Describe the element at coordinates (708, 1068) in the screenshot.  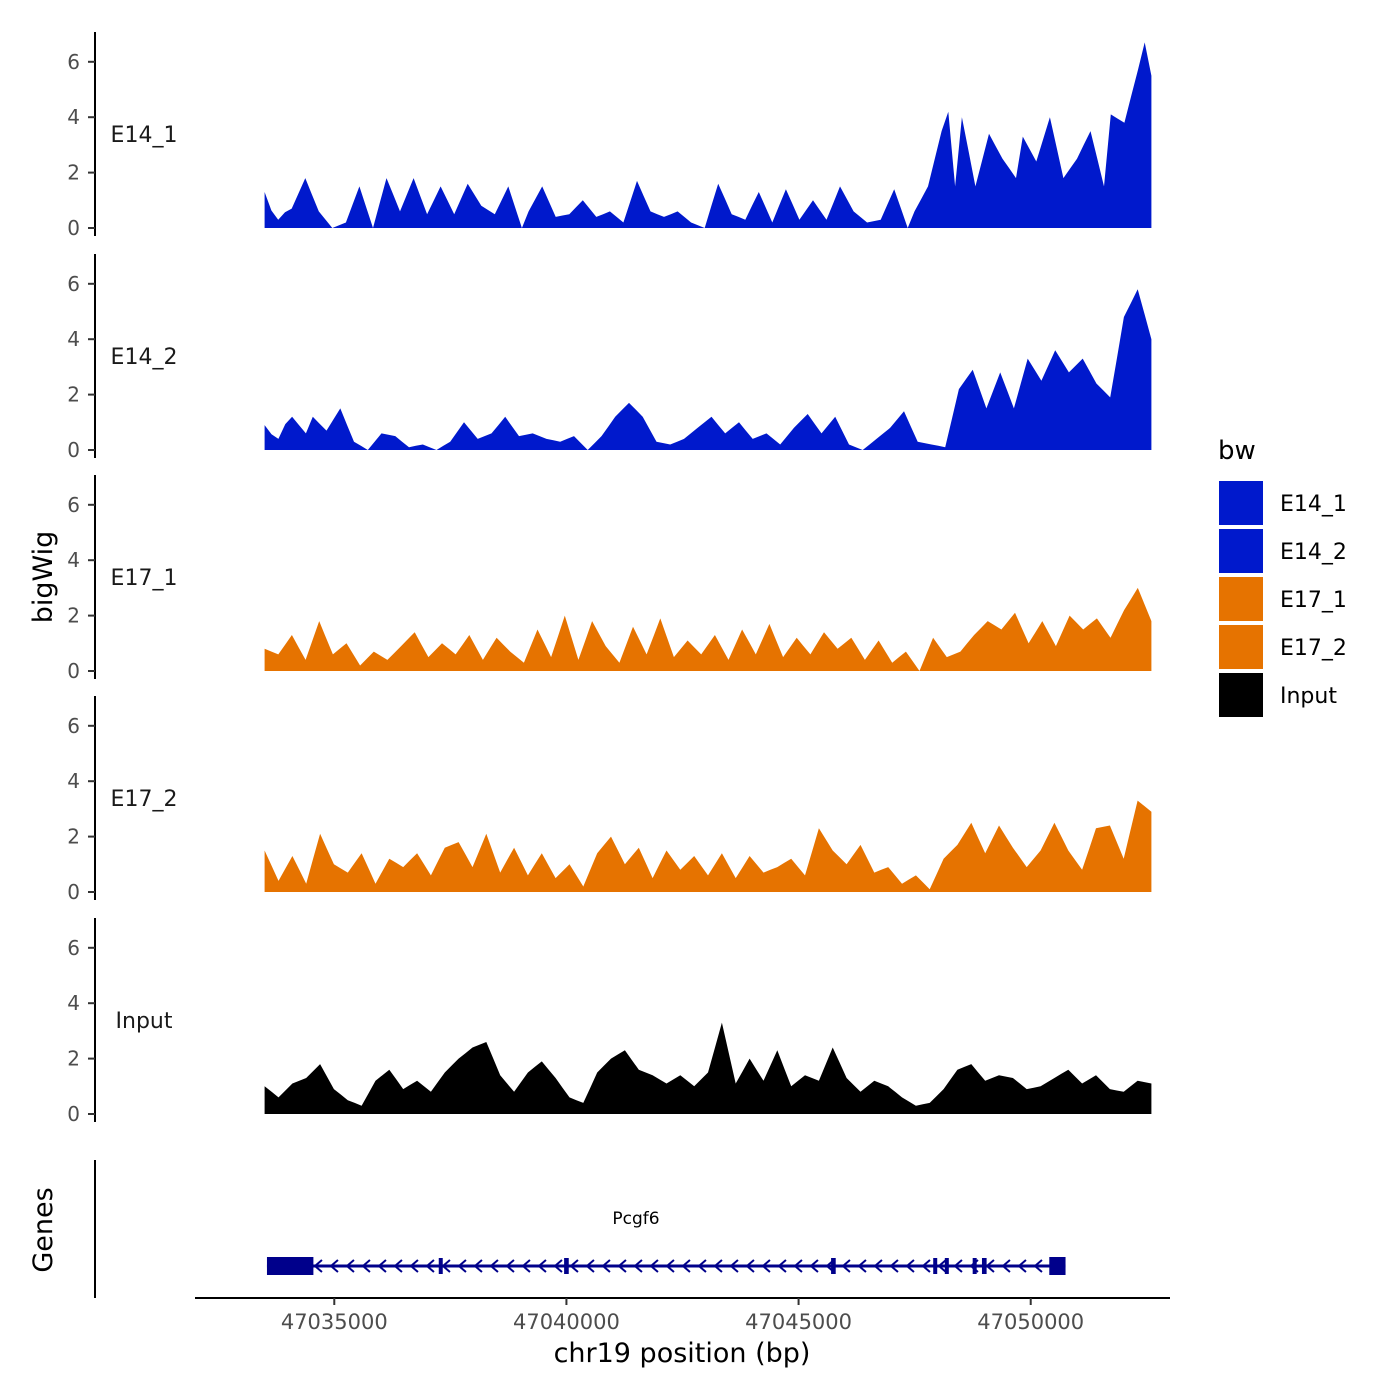
I see `area-Input` at that location.